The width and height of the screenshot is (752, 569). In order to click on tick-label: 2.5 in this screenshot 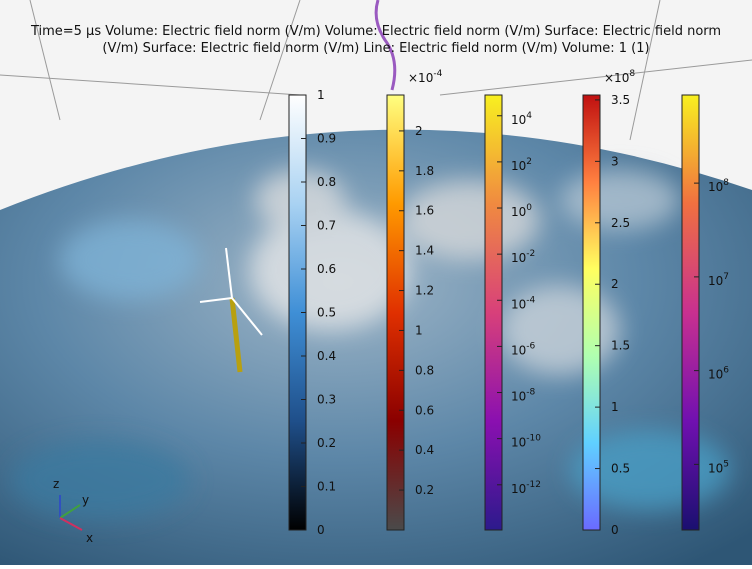, I will do `click(620, 223)`.